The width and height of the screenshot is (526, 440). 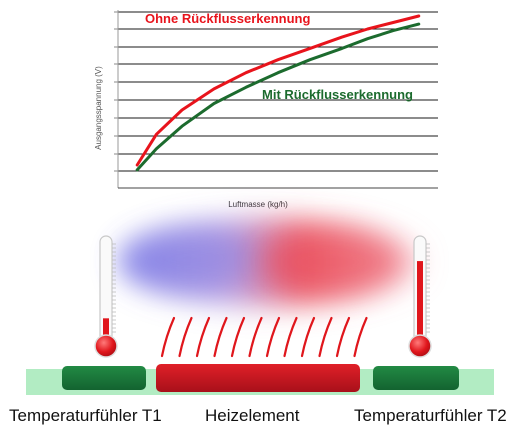 What do you see at coordinates (85, 415) in the screenshot?
I see `label-sensor-t1: Temperaturfühler T1` at bounding box center [85, 415].